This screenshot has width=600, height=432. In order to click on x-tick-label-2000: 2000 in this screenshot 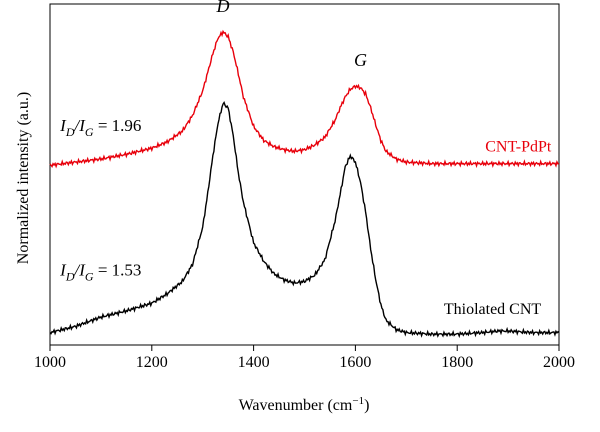, I will do `click(559, 362)`.